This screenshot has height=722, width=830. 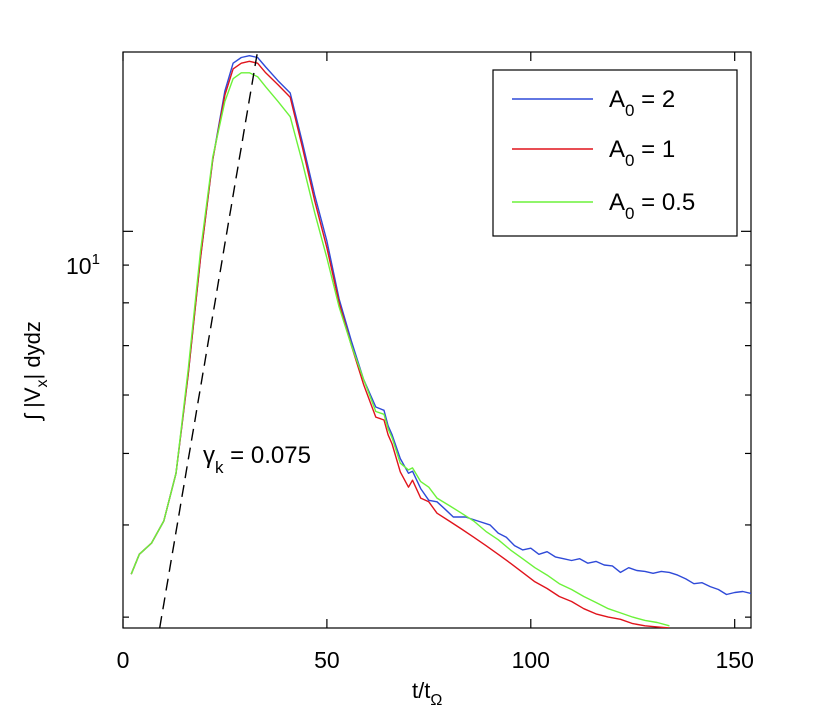 What do you see at coordinates (123, 660) in the screenshot?
I see `x-tick-label: 0` at bounding box center [123, 660].